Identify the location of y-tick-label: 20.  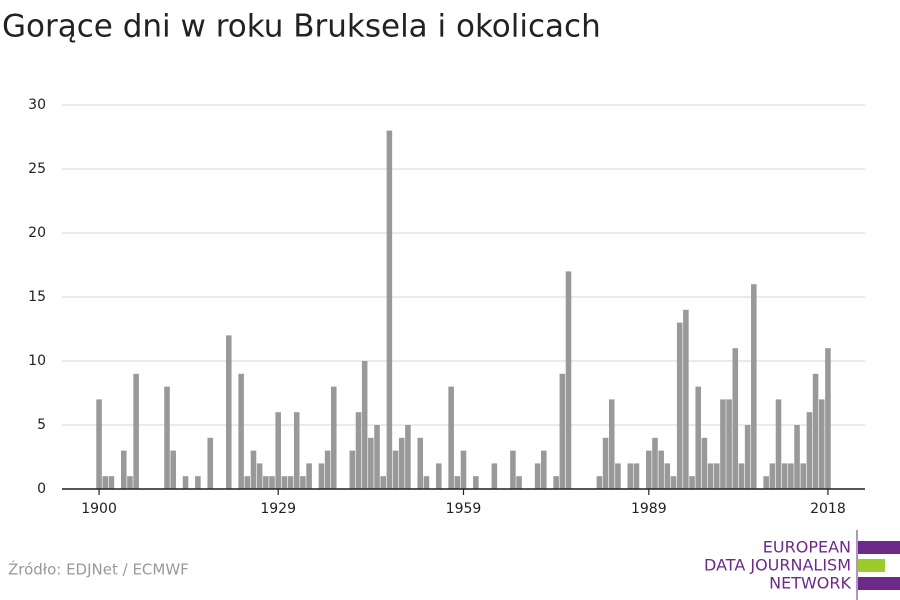
(37, 233).